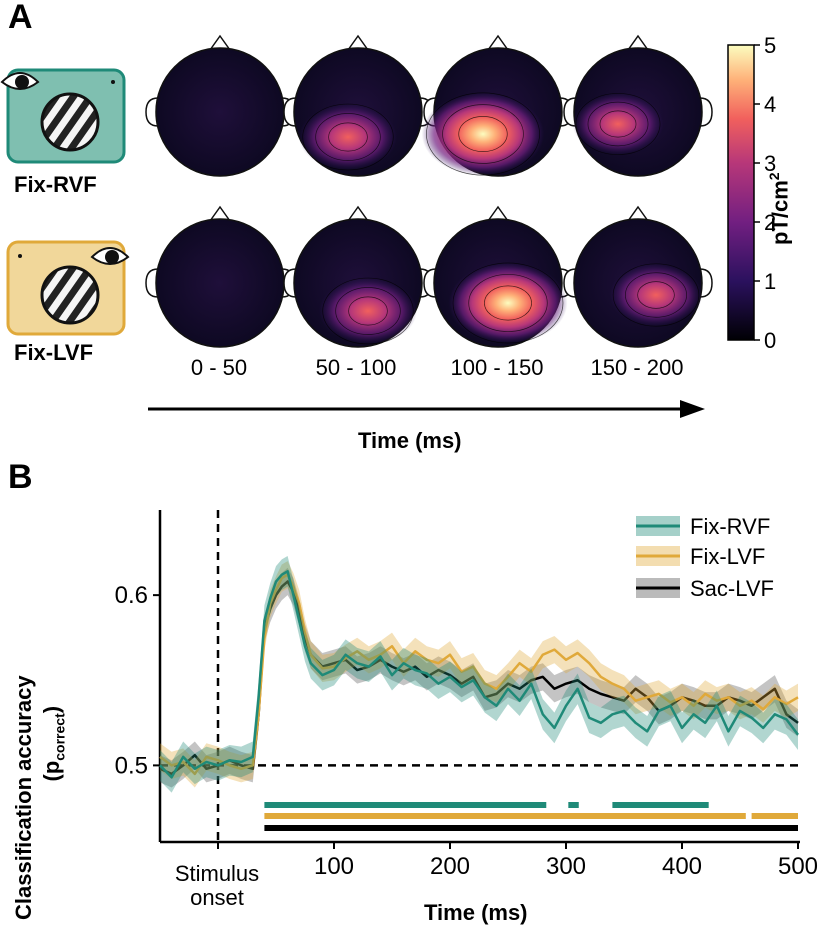 The width and height of the screenshot is (826, 931). I want to click on x-tick-label: 300, so click(566, 866).